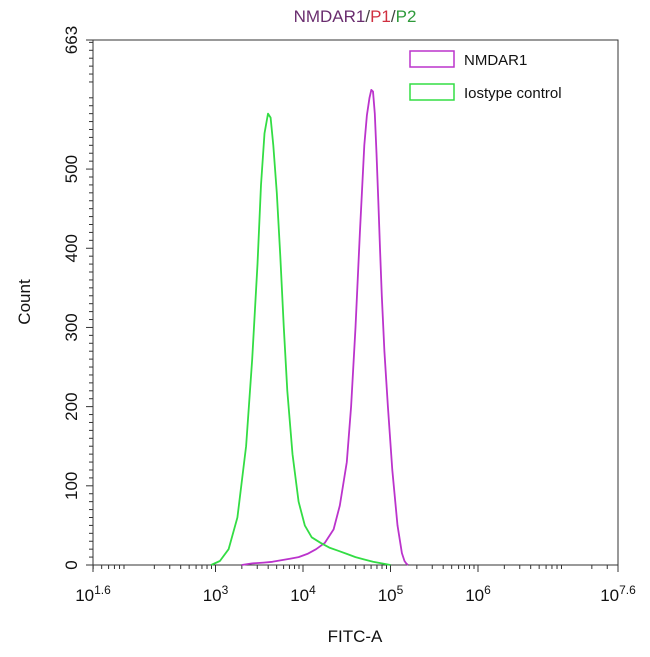  Describe the element at coordinates (71, 40) in the screenshot. I see `y-tick-label: 663` at that location.